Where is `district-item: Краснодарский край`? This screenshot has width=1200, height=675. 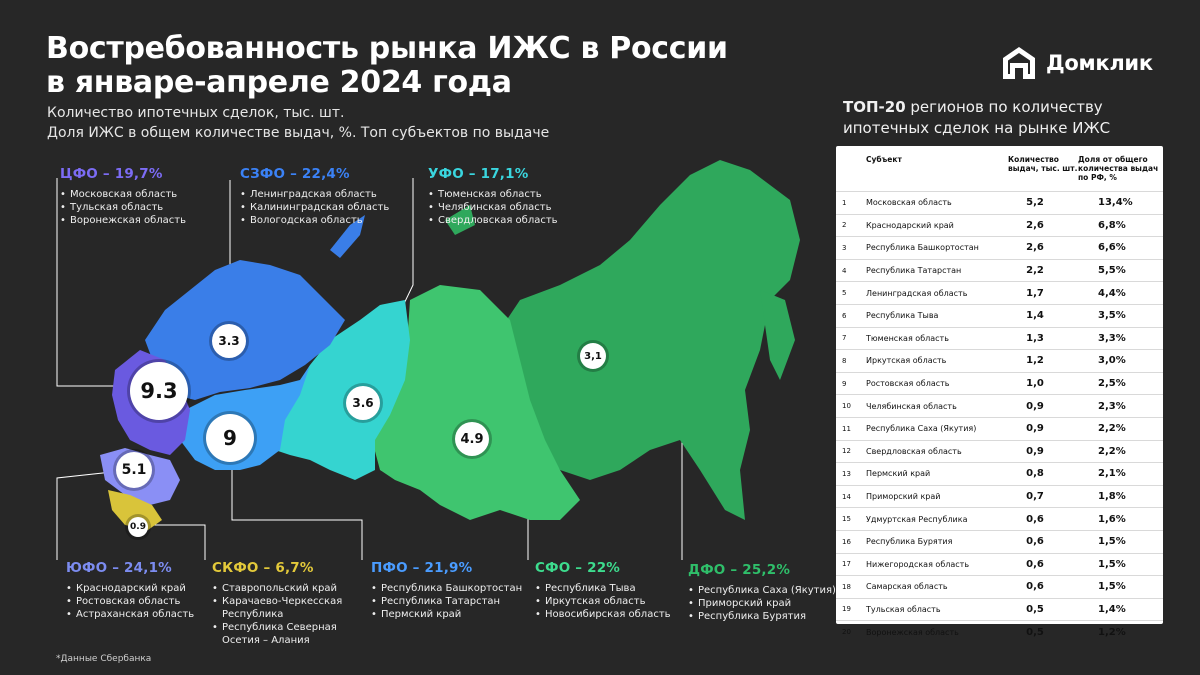 district-item: Краснодарский край is located at coordinates (130, 588).